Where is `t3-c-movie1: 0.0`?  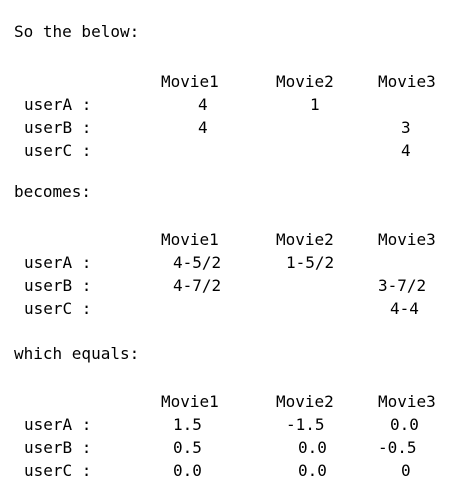 t3-c-movie1: 0.0 is located at coordinates (187, 470).